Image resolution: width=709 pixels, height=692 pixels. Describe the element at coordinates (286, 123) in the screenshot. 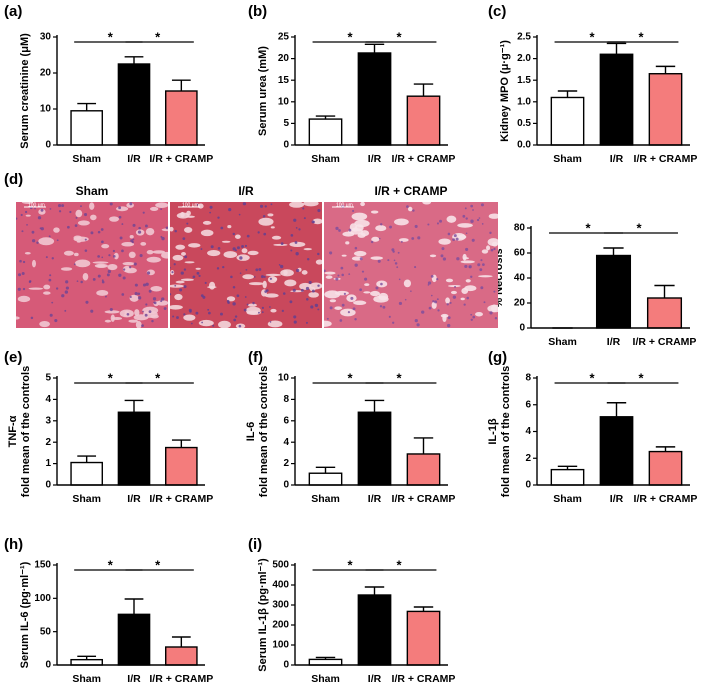

I see `y-tick-label: 5` at that location.